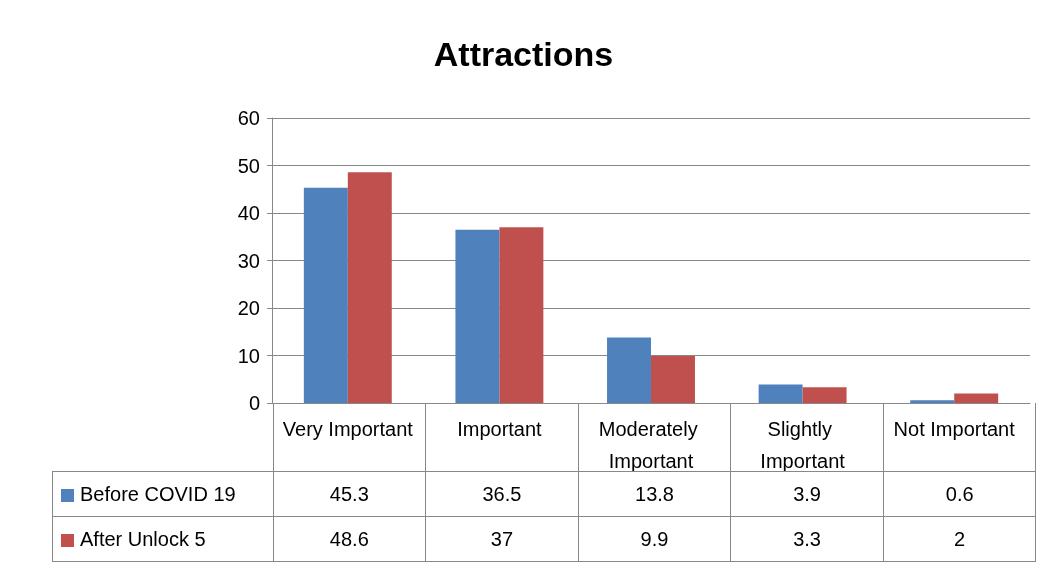 This screenshot has height=567, width=1047. Describe the element at coordinates (162, 539) in the screenshot. I see `legend-label: After Unlock 5` at that location.